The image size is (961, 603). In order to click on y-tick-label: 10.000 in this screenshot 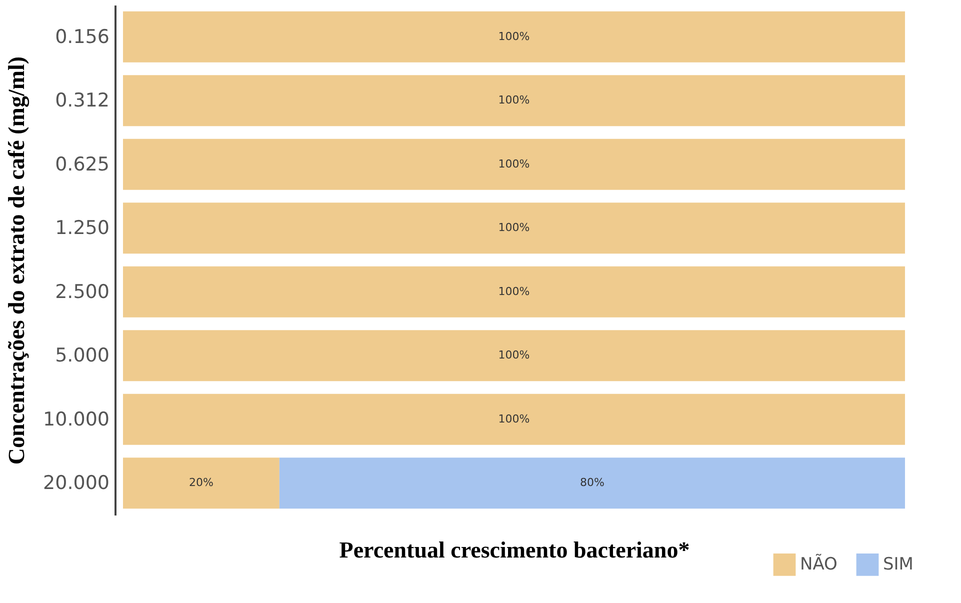, I will do `click(76, 419)`.